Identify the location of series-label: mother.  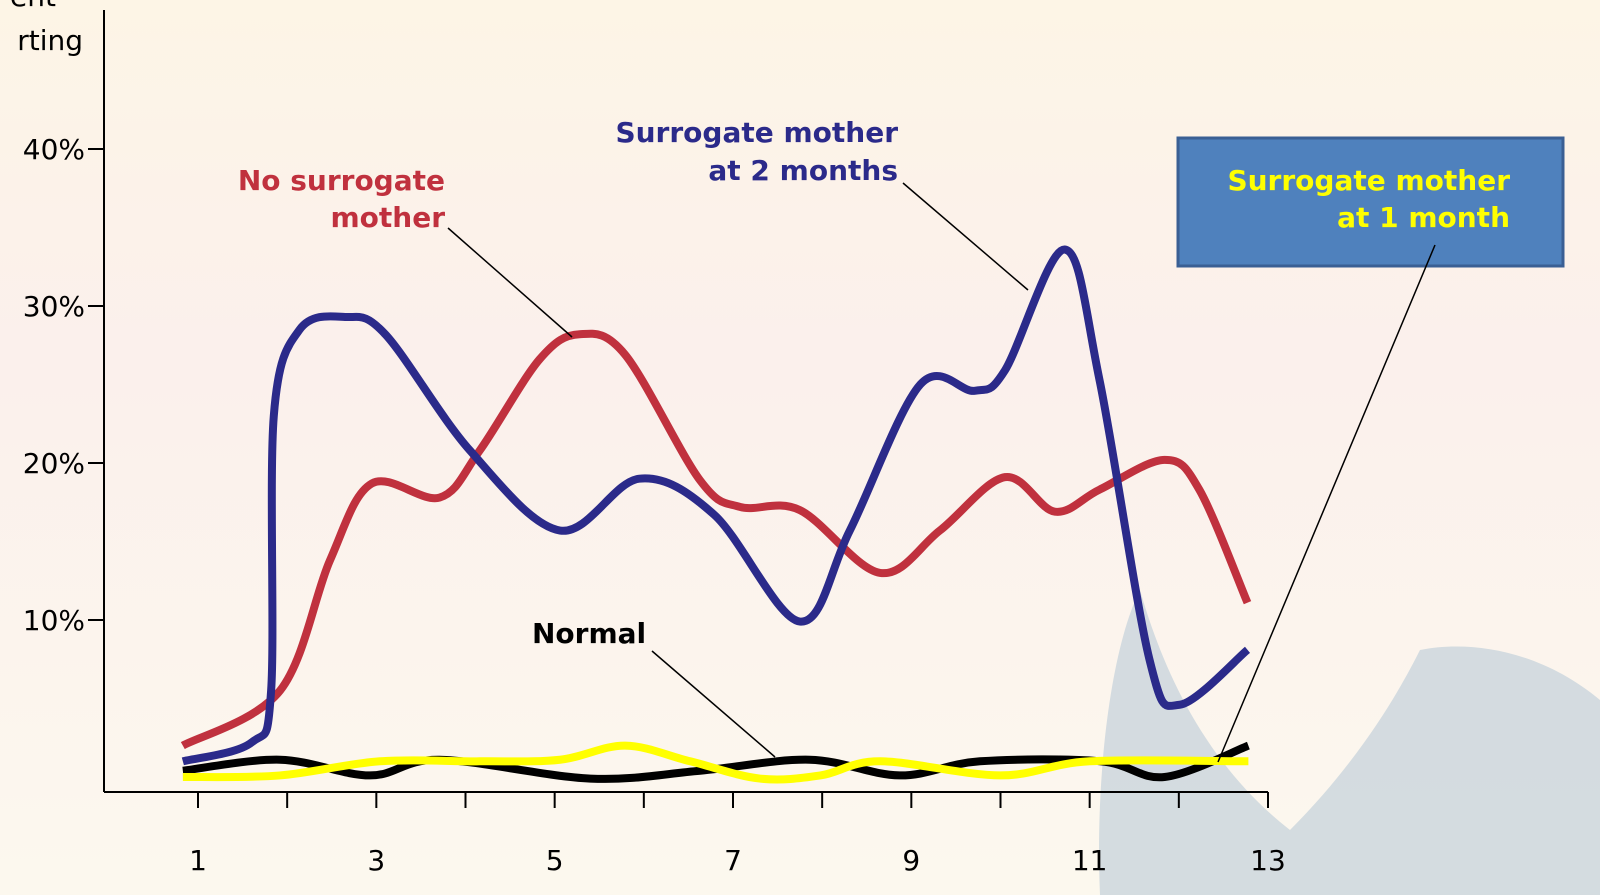
(387, 217).